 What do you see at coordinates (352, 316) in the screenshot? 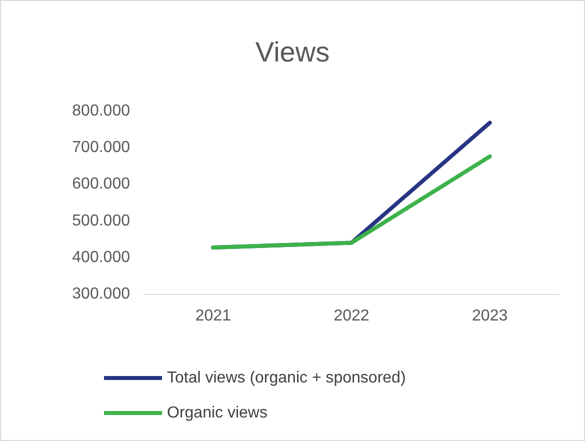
I see `x-tick-label: 2022` at bounding box center [352, 316].